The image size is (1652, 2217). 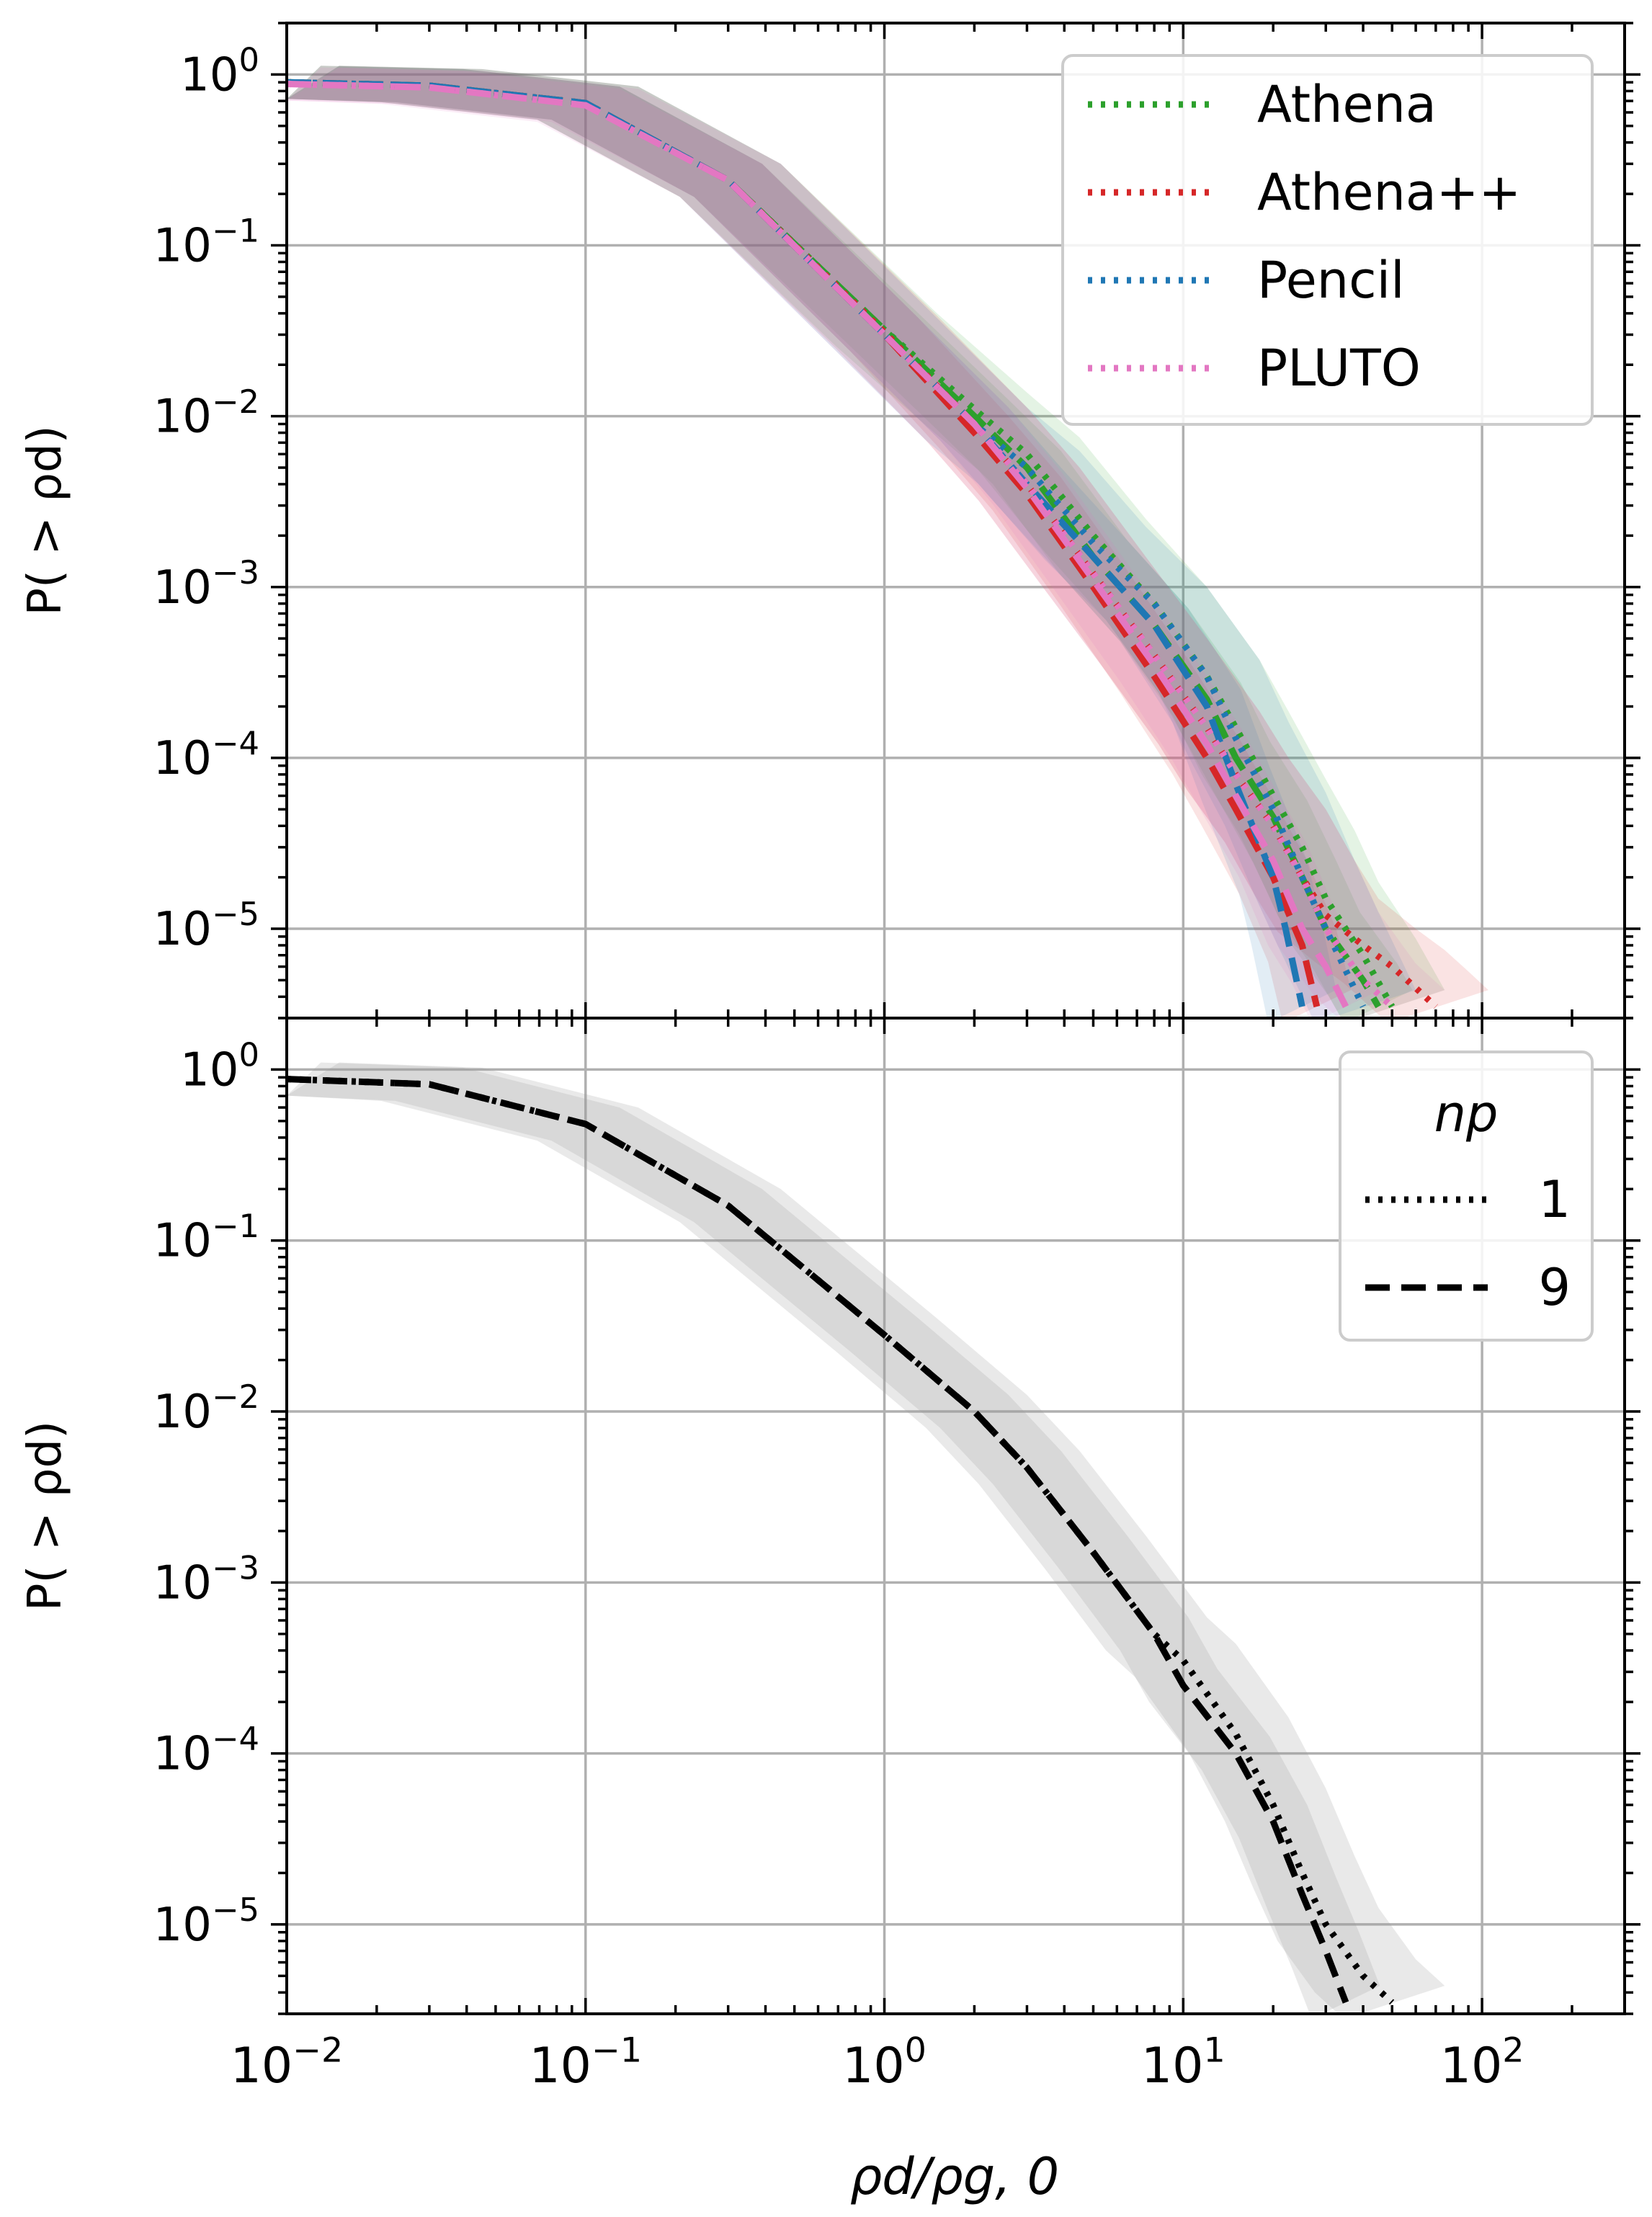 I want to click on legend-label: Athena, so click(x=1347, y=104).